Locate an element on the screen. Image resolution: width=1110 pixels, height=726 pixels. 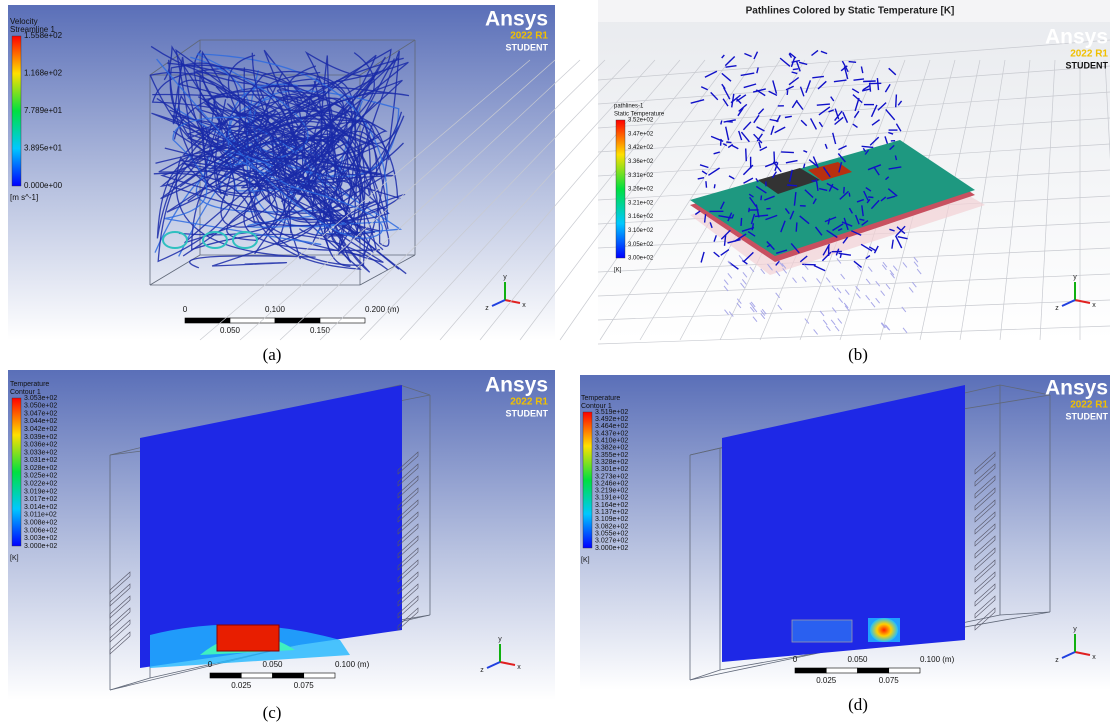
legend-value: 3.050e+02 is located at coordinates (40, 406).